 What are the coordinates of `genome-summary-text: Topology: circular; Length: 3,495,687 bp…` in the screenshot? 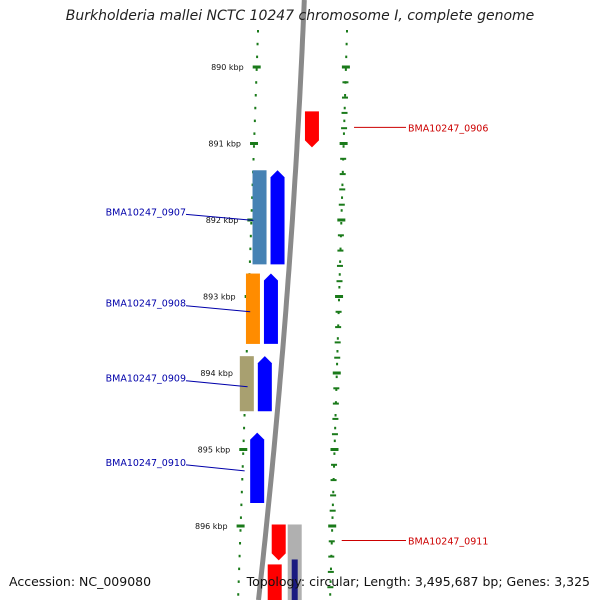 It's located at (418, 581).